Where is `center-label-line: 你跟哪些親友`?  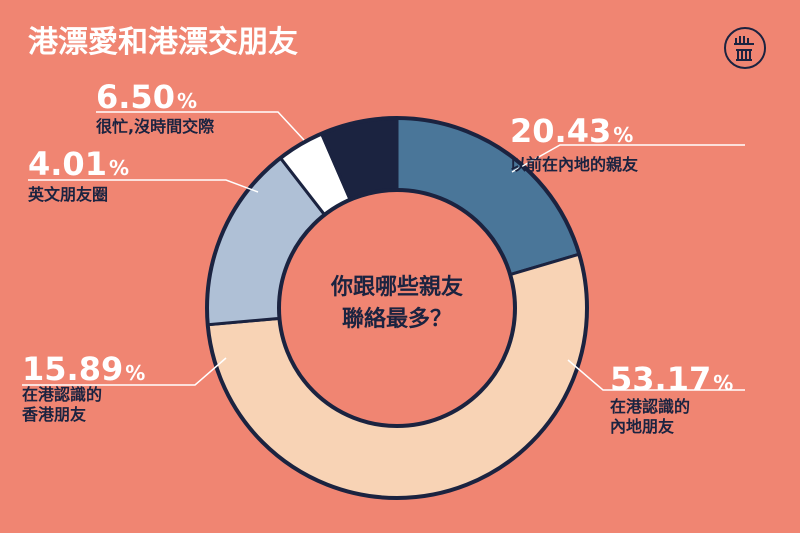 center-label-line: 你跟哪些親友 is located at coordinates (396, 287).